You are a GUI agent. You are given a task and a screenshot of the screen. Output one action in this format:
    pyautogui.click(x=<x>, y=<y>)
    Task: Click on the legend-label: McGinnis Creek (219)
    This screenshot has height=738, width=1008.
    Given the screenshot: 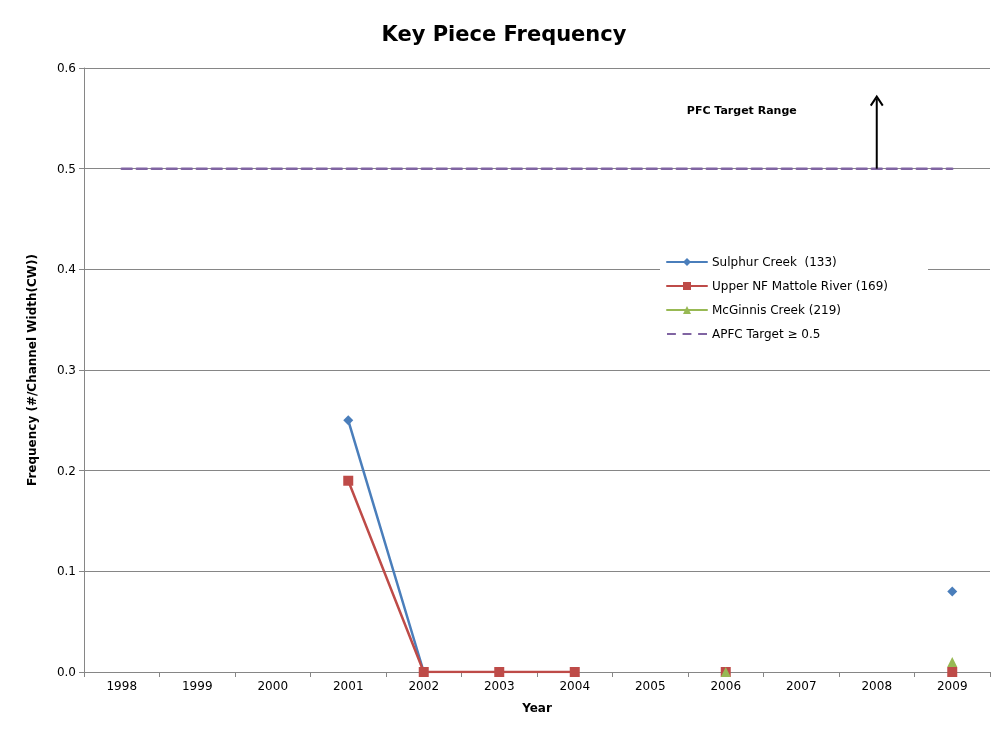 What is the action you would take?
    pyautogui.click(x=777, y=310)
    